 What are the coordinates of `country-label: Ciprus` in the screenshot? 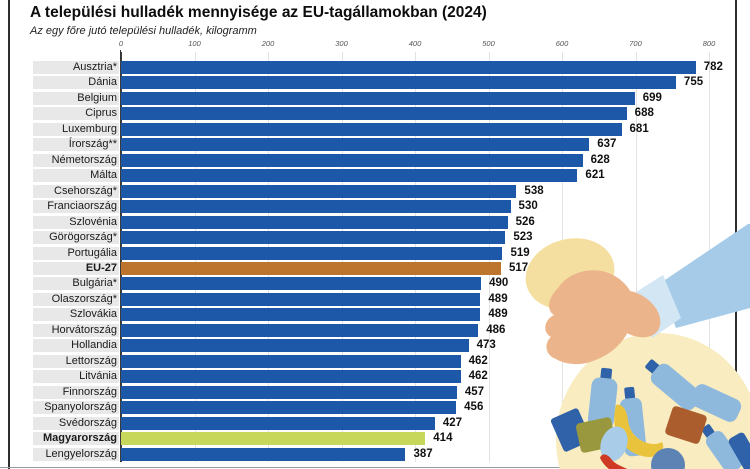 It's located at (101, 113).